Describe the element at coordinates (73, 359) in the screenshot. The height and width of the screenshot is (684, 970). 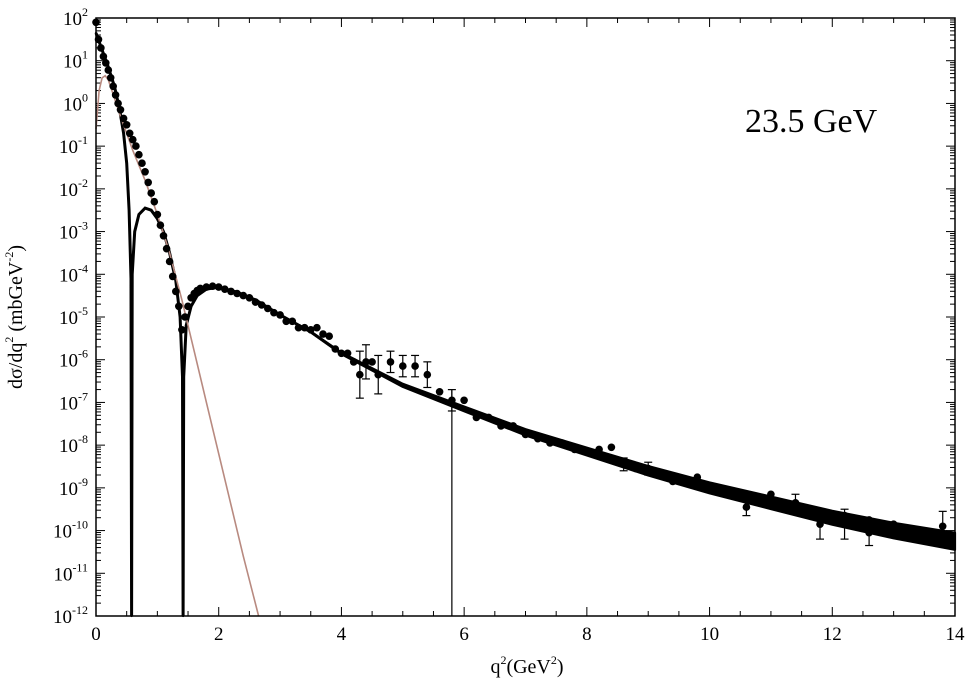
I see `y-tick-label: 10⁻⁶` at that location.